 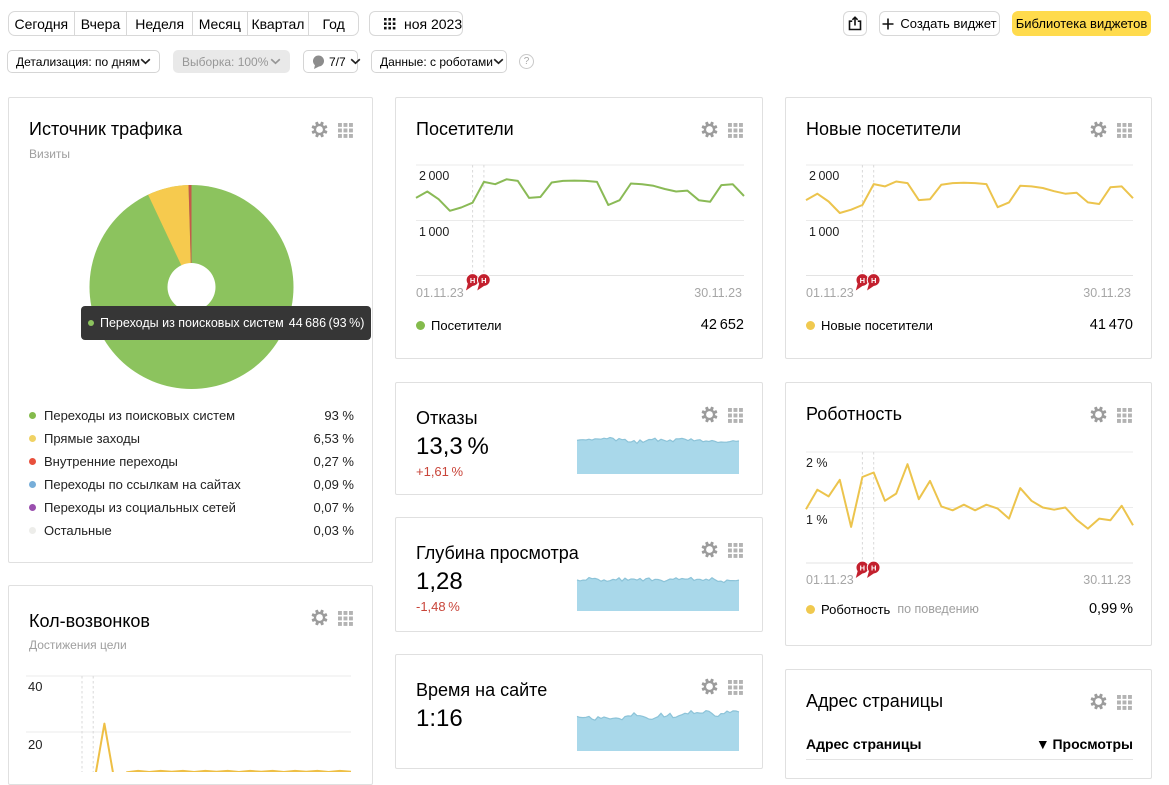 What do you see at coordinates (35, 686) in the screenshot?
I see `svg-text: 40` at bounding box center [35, 686].